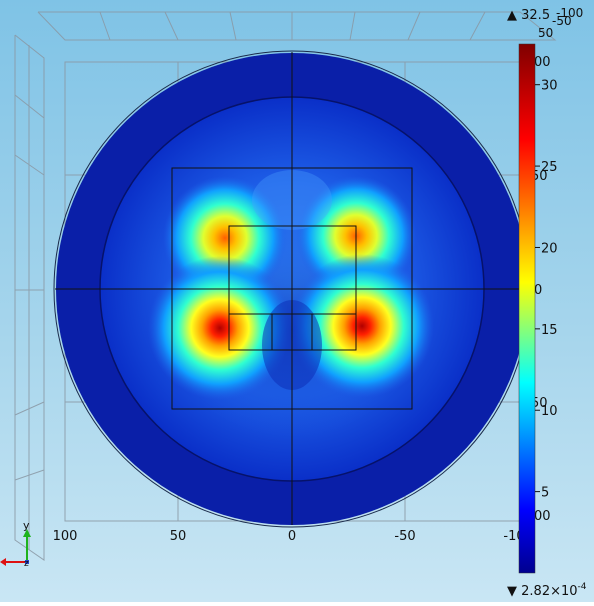  I want to click on hotspot-lower-left, so click(220, 328).